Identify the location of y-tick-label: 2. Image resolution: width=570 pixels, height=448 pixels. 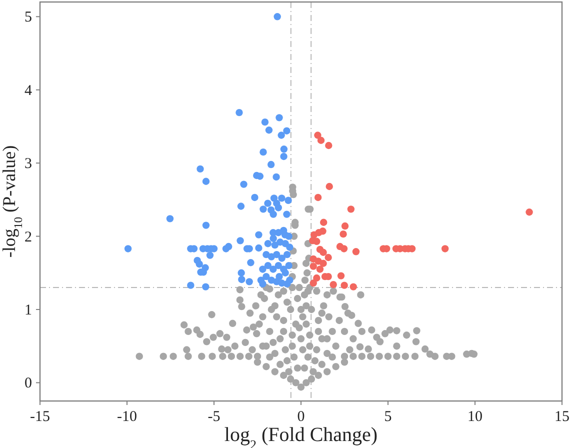
(28, 237).